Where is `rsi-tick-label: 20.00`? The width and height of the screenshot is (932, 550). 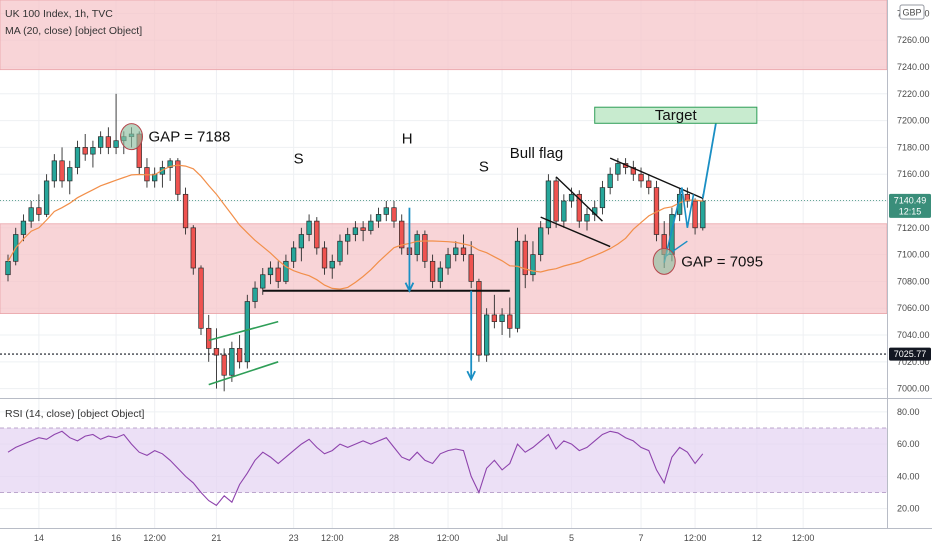 rsi-tick-label: 20.00 is located at coordinates (908, 509).